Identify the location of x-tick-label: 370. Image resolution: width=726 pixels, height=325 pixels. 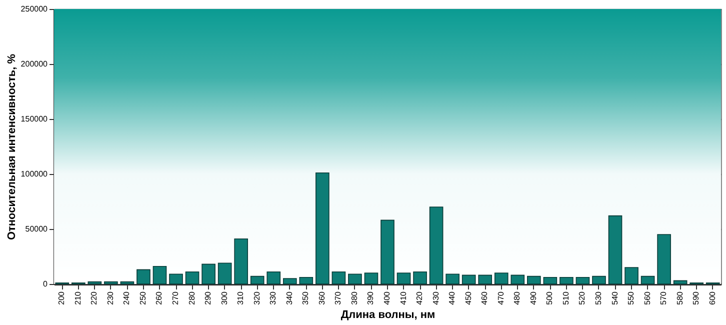
(338, 297).